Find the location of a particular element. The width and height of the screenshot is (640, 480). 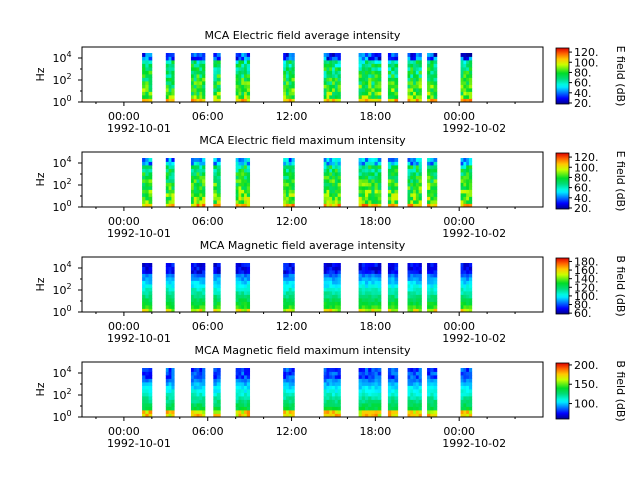

data-strip is located at coordinates (243, 288).